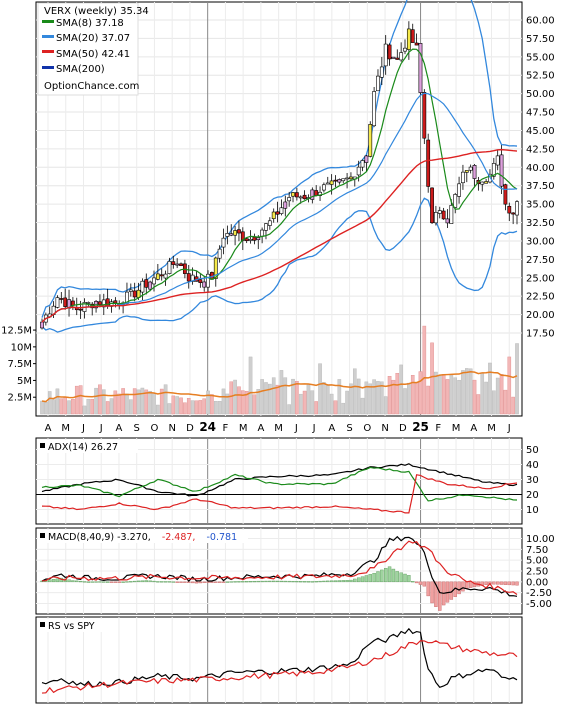 Image resolution: width=566 pixels, height=710 pixels. I want to click on adx-label: ADX(14) 26.27, so click(83, 447).